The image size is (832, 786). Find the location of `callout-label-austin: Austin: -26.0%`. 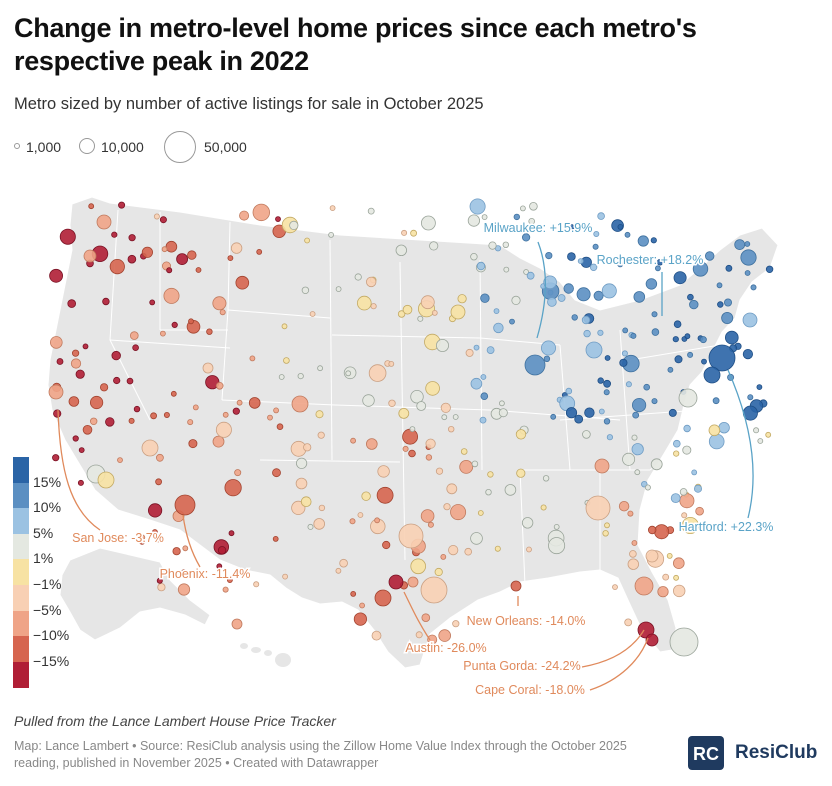

callout-label-austin: Austin: -26.0% is located at coordinates (445, 648).